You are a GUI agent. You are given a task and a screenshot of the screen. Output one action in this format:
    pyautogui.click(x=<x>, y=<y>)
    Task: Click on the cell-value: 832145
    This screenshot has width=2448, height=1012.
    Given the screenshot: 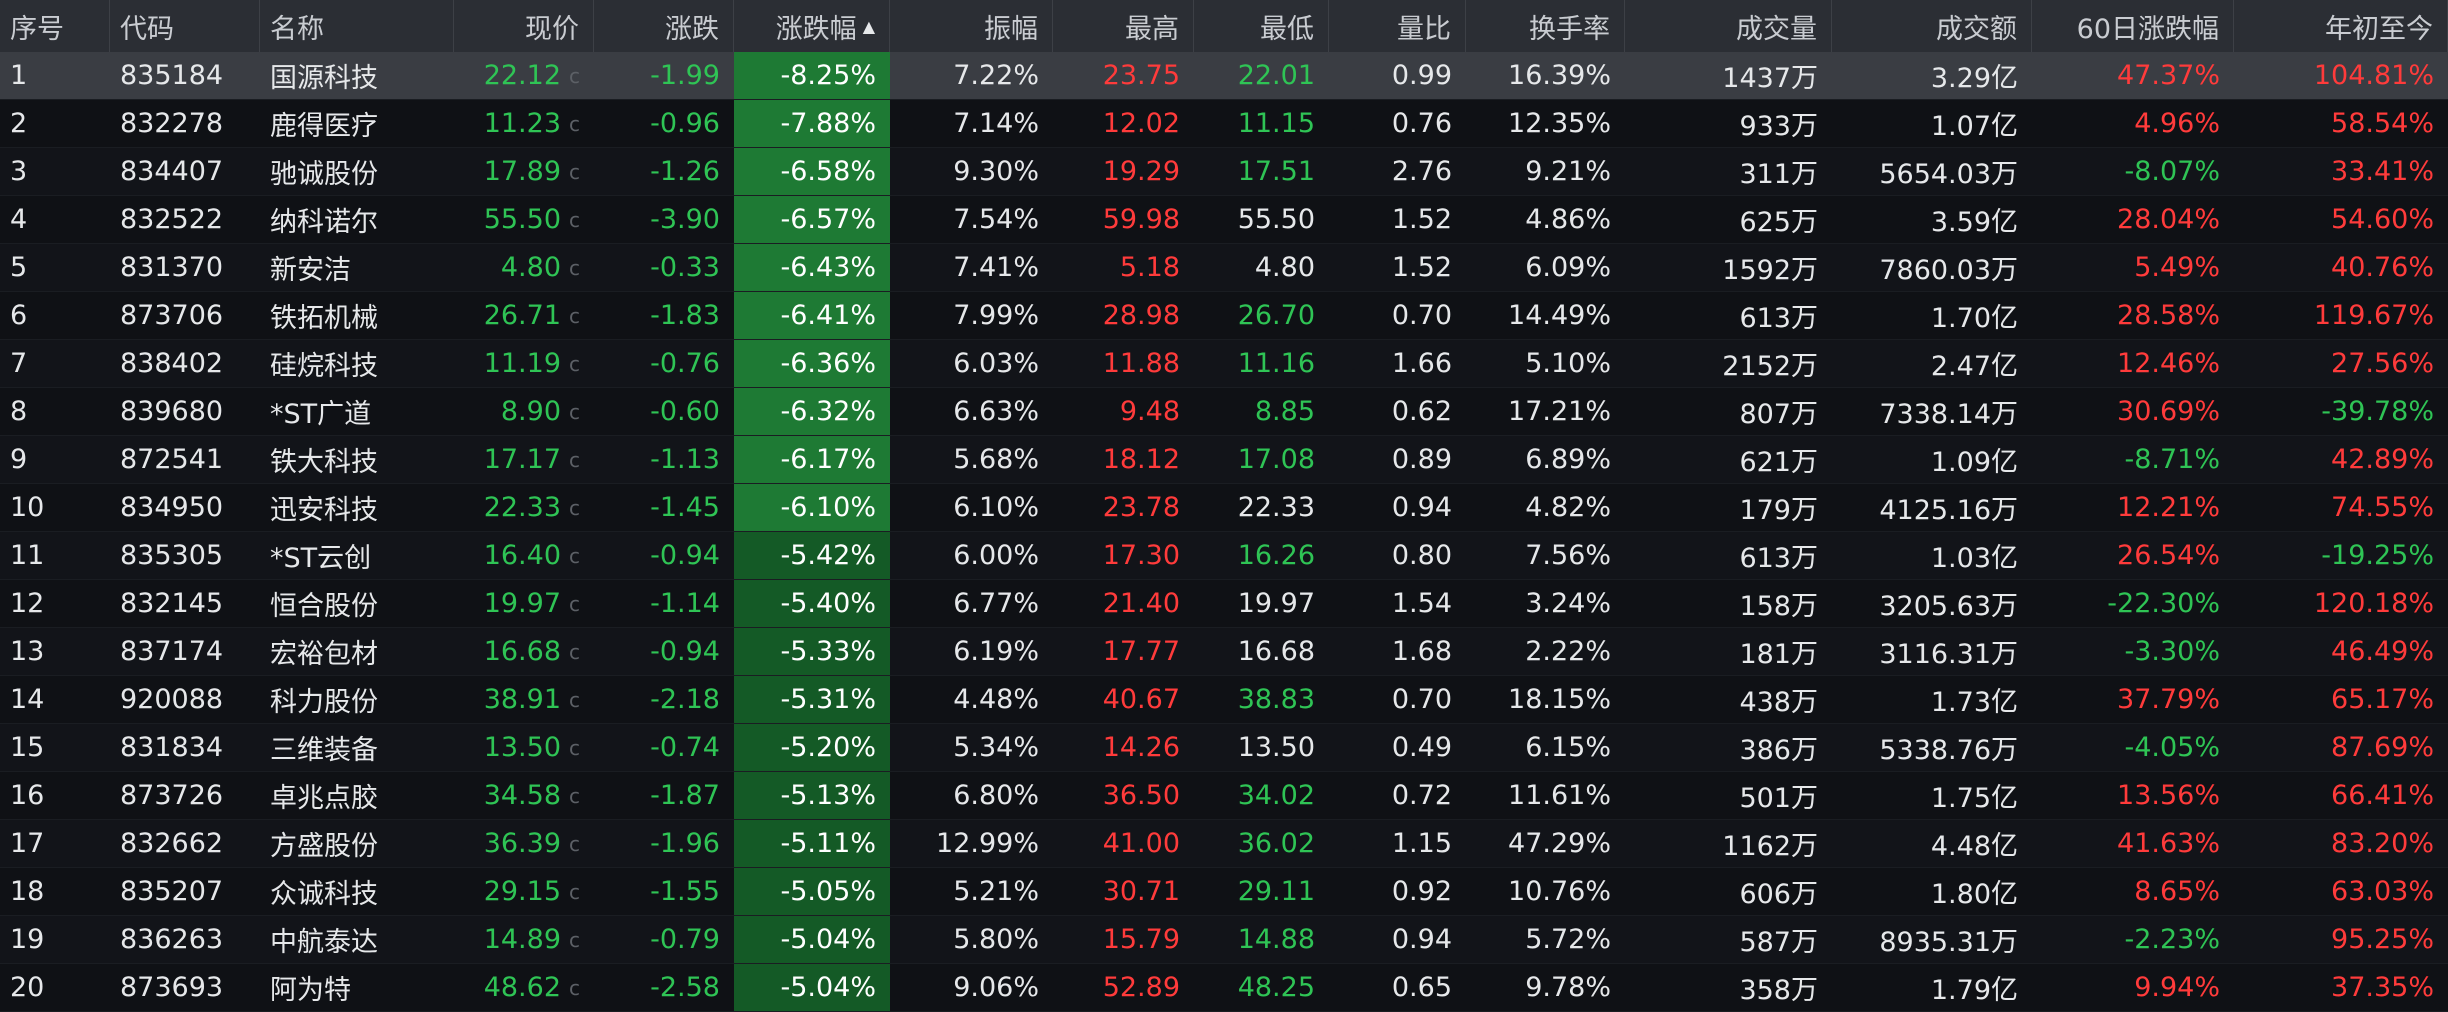 What is the action you would take?
    pyautogui.click(x=172, y=603)
    